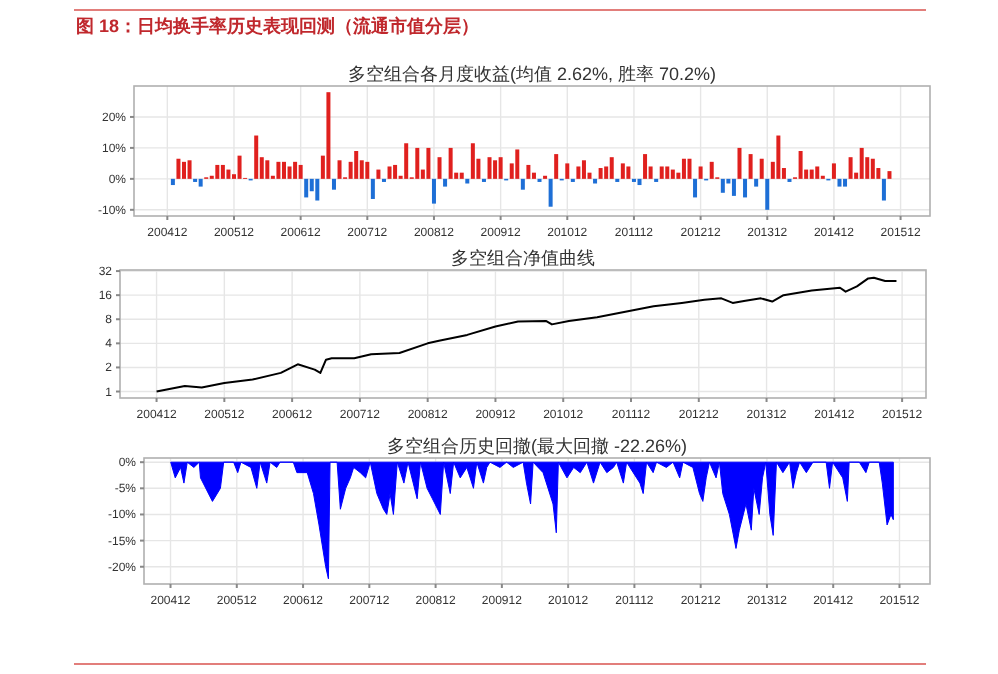 The image size is (998, 674). What do you see at coordinates (278, 26) in the screenshot?
I see `caption: 图 18：日均换手率历史表现回测（流通市值分层）` at bounding box center [278, 26].